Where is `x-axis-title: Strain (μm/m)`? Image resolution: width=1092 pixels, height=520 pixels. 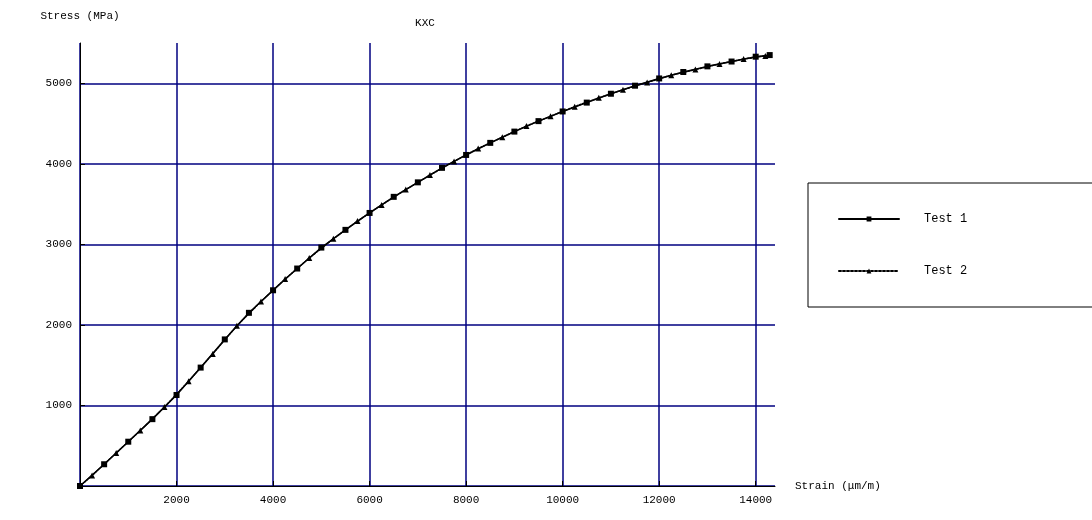 x-axis-title: Strain (μm/m) is located at coordinates (838, 486).